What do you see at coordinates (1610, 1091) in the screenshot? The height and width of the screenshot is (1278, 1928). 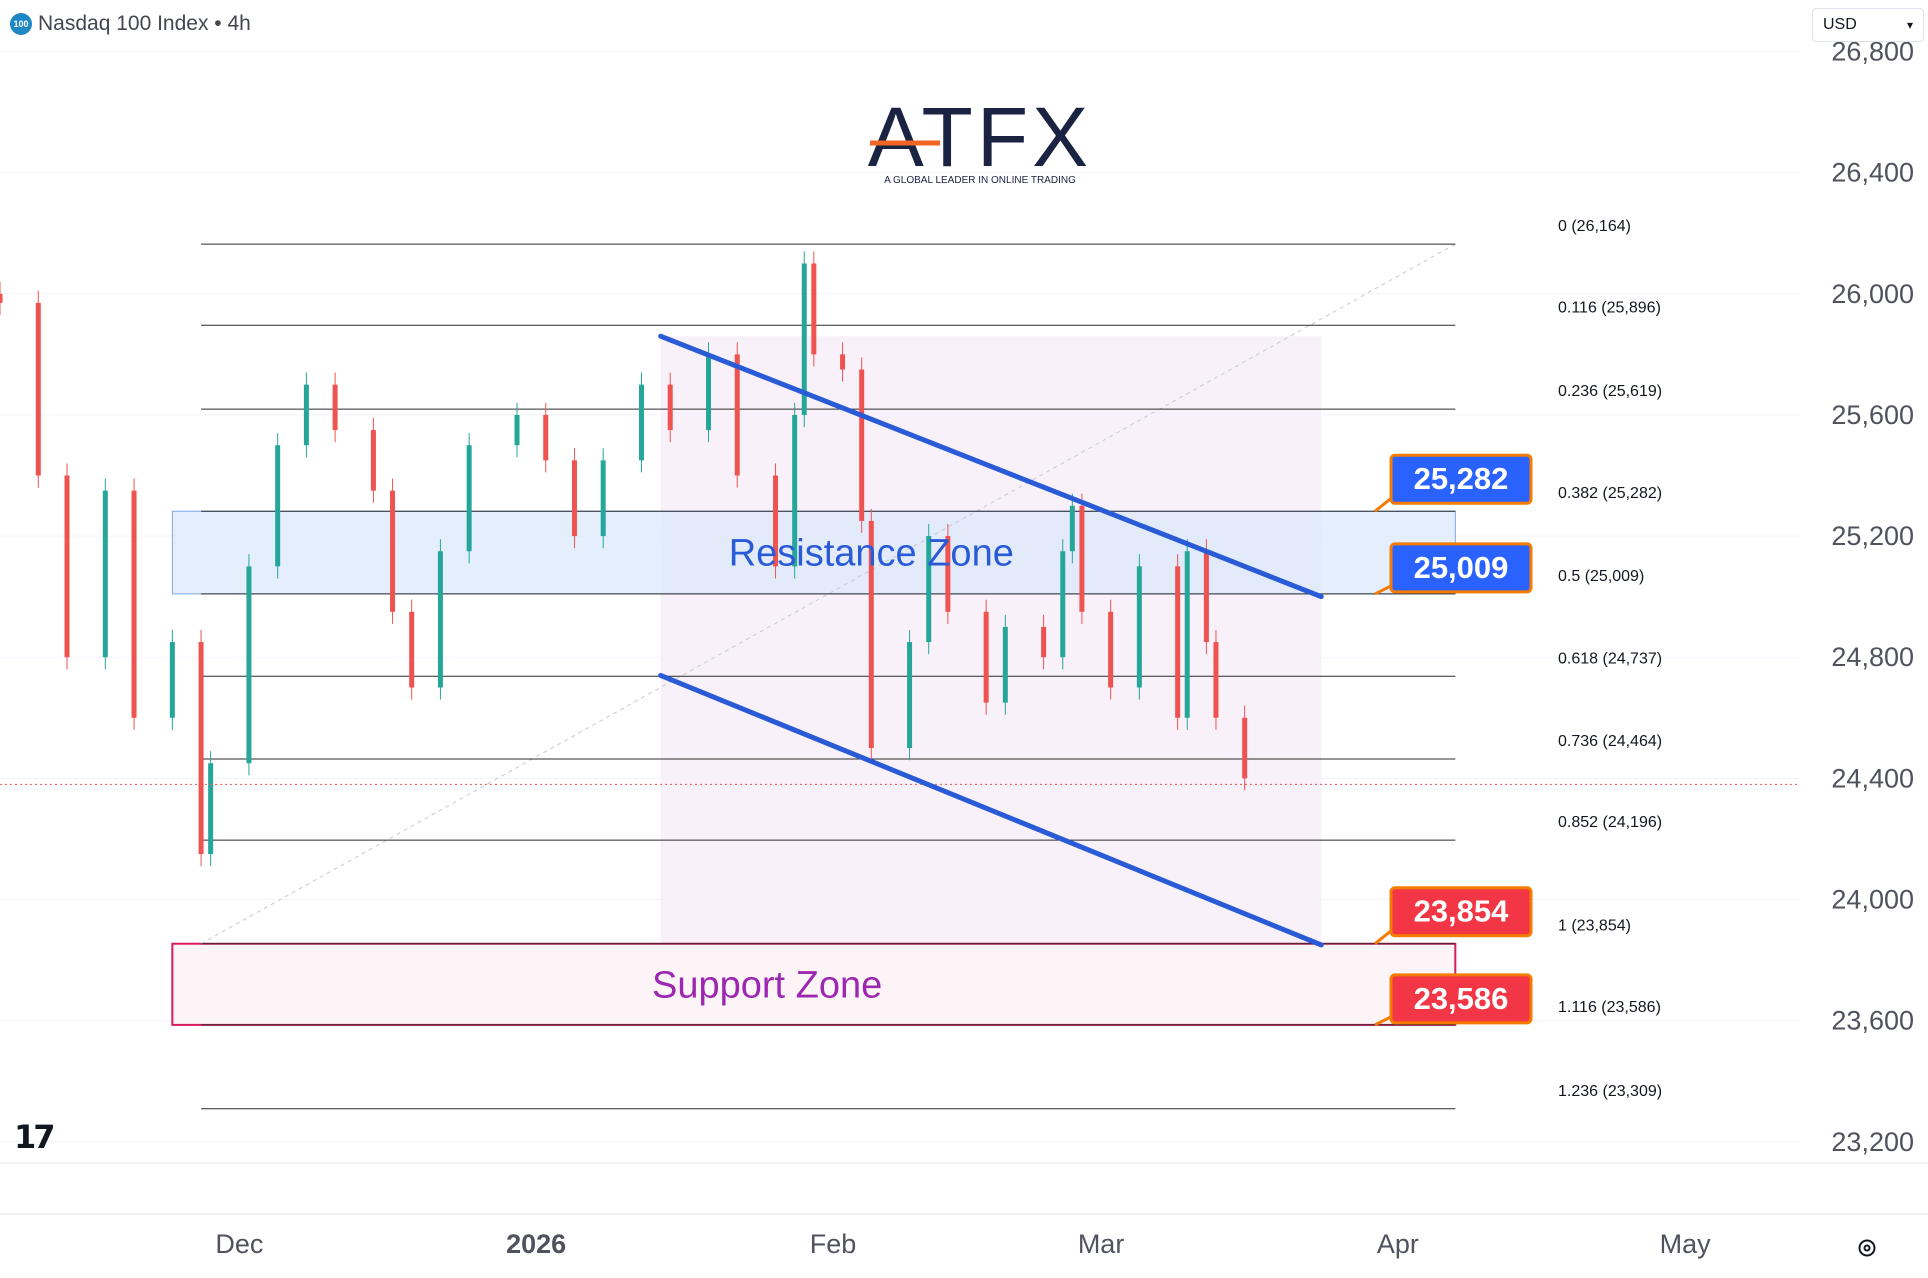 I see `fib-level-label: 1.236 (23,309)` at bounding box center [1610, 1091].